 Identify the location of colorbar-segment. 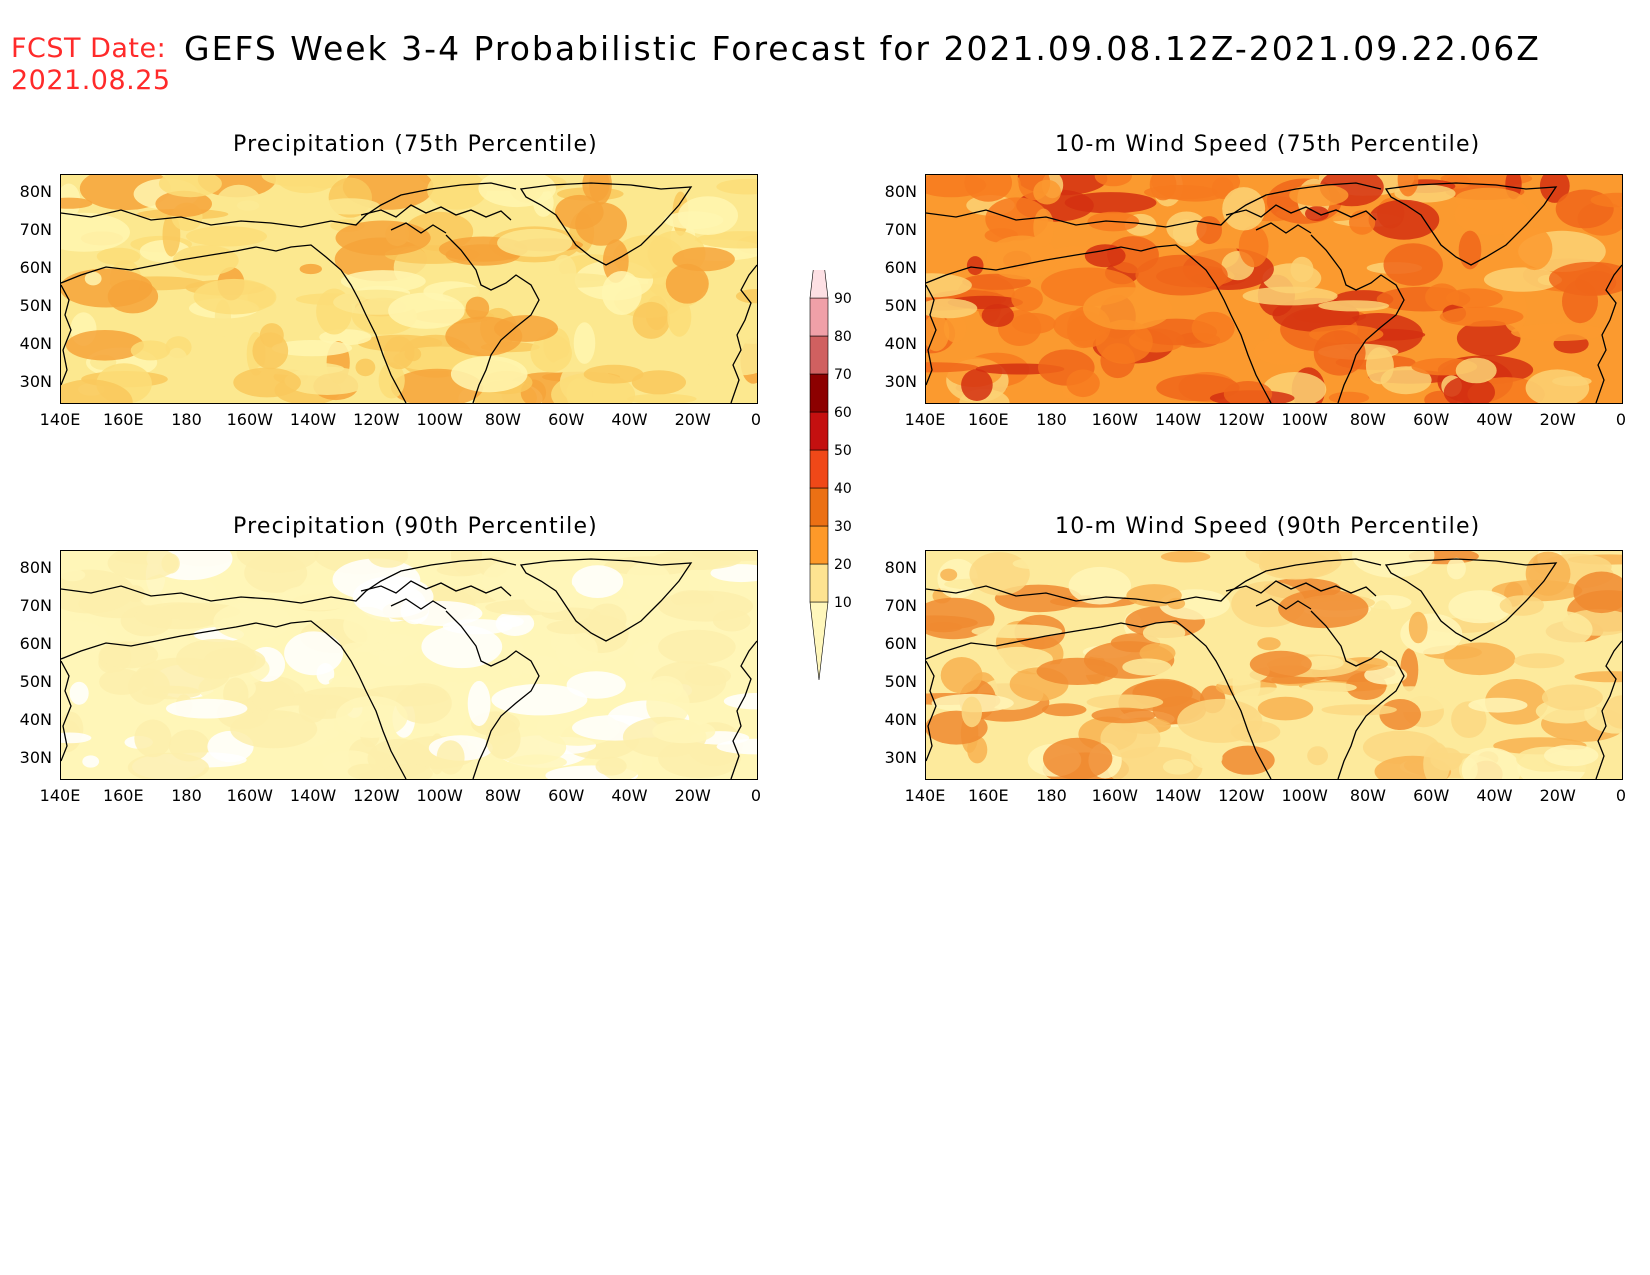
(819, 431).